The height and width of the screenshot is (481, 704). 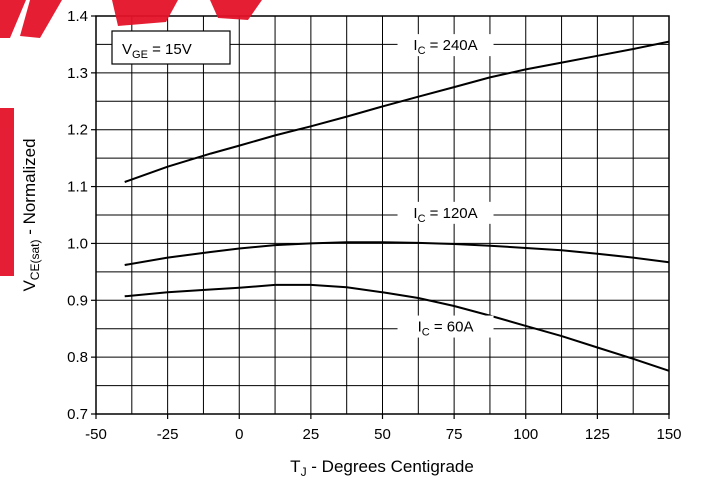 I want to click on series-label: IC = 60A, so click(x=446, y=329).